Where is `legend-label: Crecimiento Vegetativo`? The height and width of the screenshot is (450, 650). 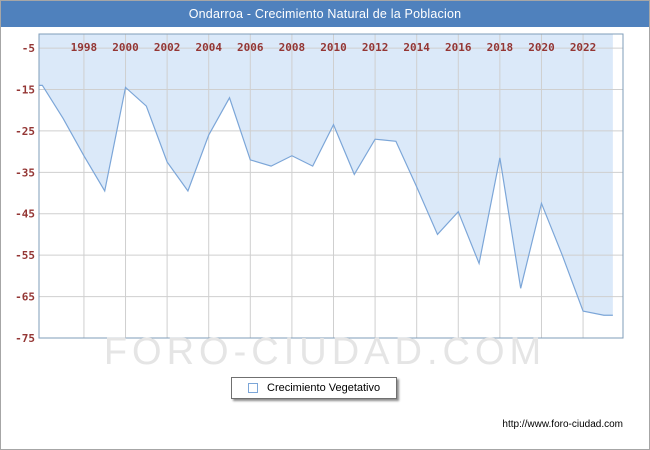
legend-label: Crecimiento Vegetativo is located at coordinates (324, 388).